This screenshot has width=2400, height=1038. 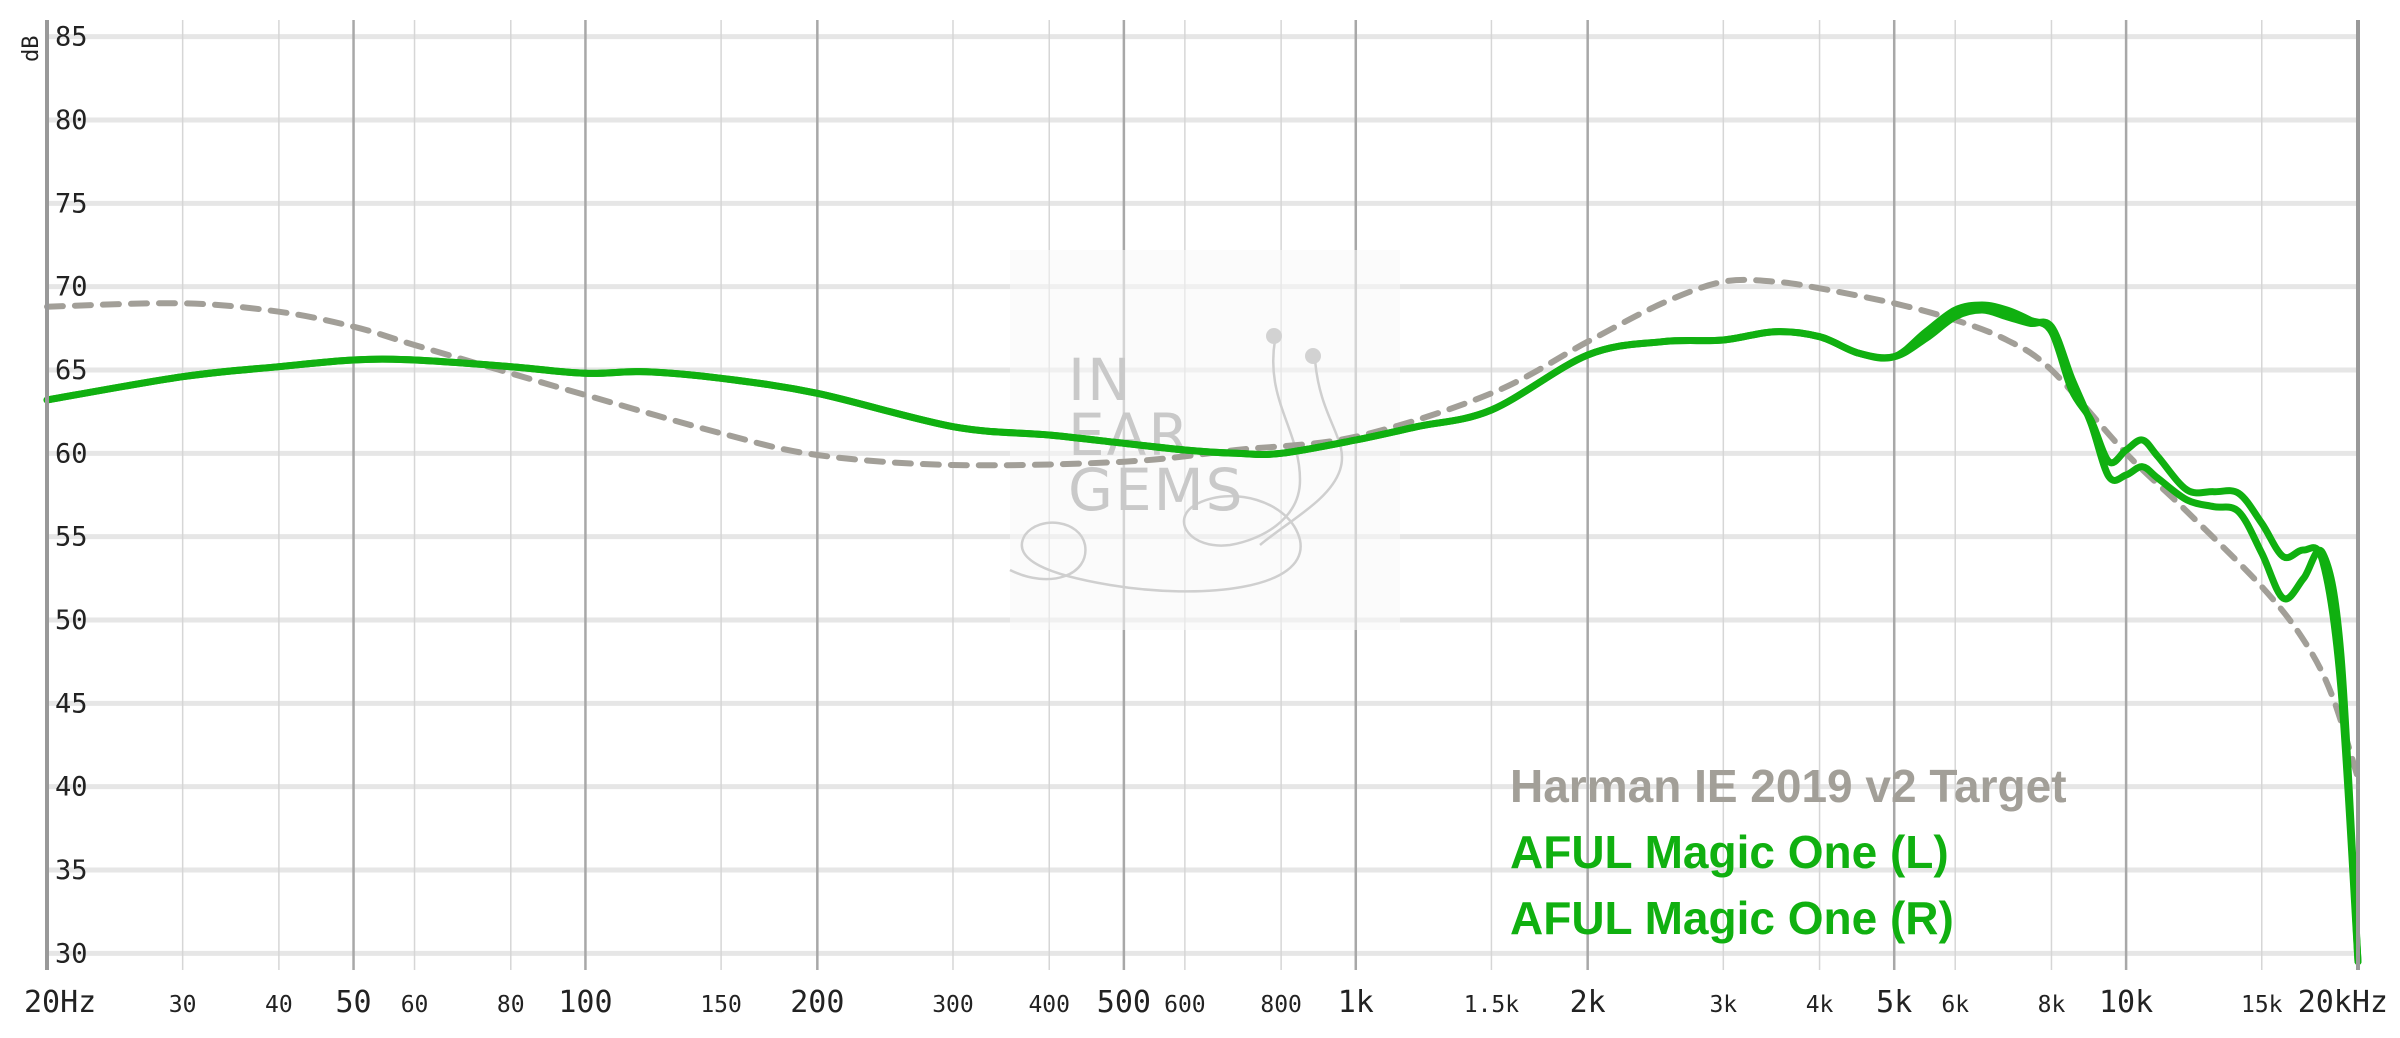 What do you see at coordinates (1894, 1002) in the screenshot?
I see `x-tick-label-5k: 5k` at bounding box center [1894, 1002].